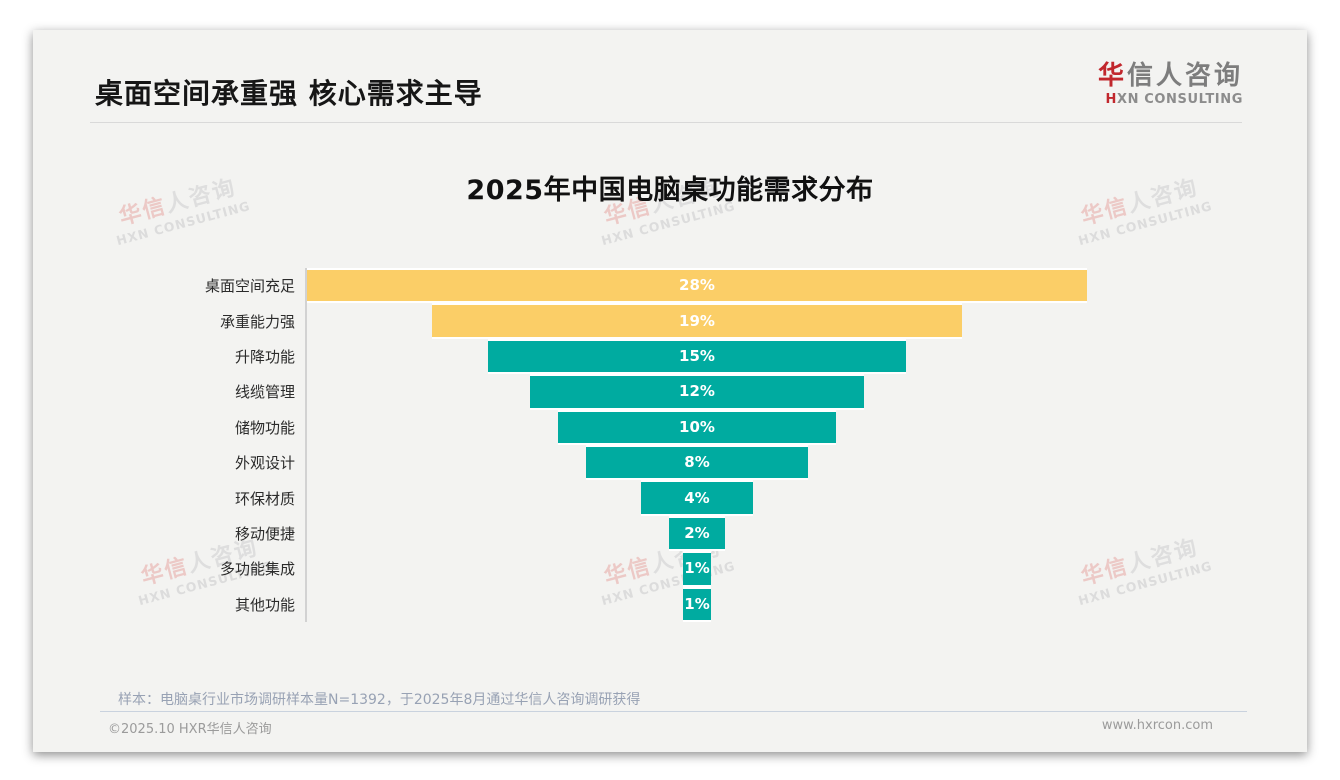  I want to click on bar: 8%, so click(697, 462).